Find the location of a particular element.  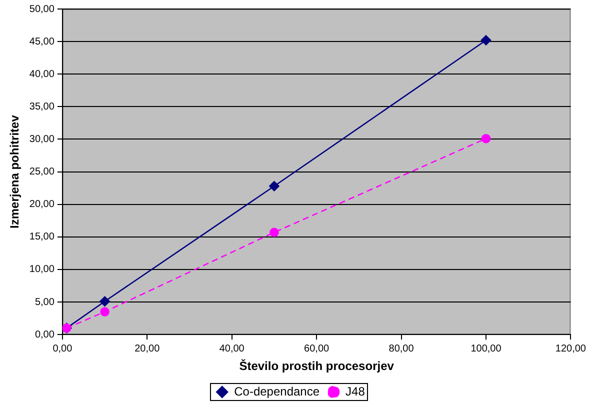

y-tick-label: 25,00 is located at coordinates (42, 172).